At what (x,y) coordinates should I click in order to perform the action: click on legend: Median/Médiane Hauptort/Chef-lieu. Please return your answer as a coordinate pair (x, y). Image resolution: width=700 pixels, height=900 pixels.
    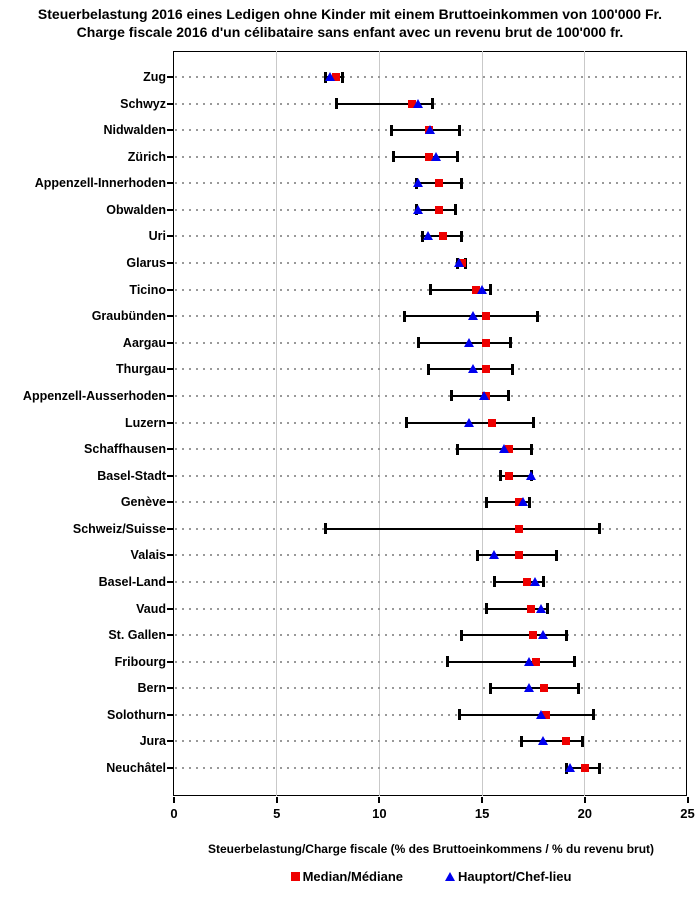
    Looking at the image, I should click on (431, 876).